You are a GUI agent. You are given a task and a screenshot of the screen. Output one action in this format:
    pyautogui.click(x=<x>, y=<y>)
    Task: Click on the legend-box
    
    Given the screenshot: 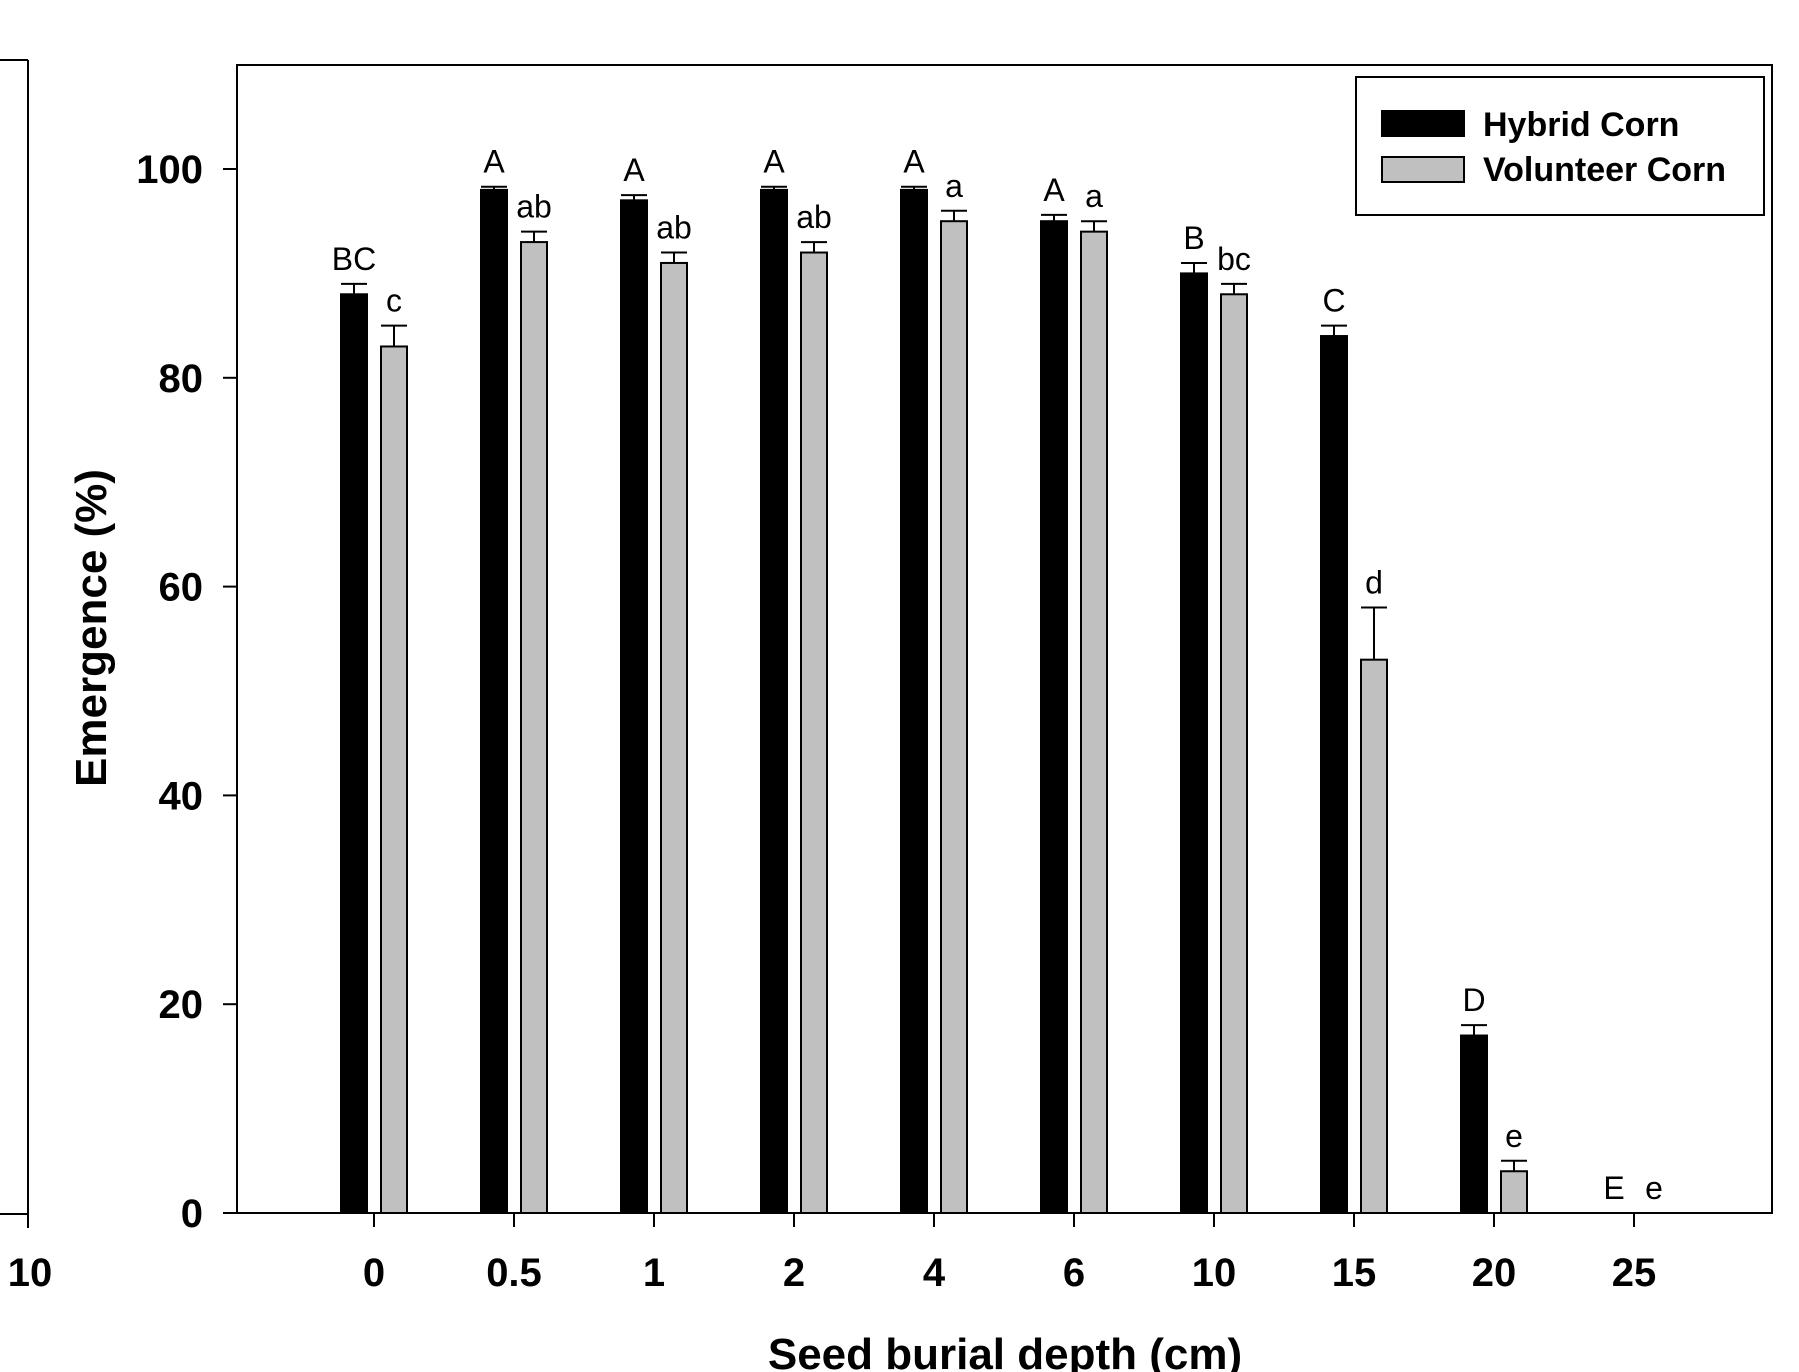 What is the action you would take?
    pyautogui.click(x=1560, y=146)
    